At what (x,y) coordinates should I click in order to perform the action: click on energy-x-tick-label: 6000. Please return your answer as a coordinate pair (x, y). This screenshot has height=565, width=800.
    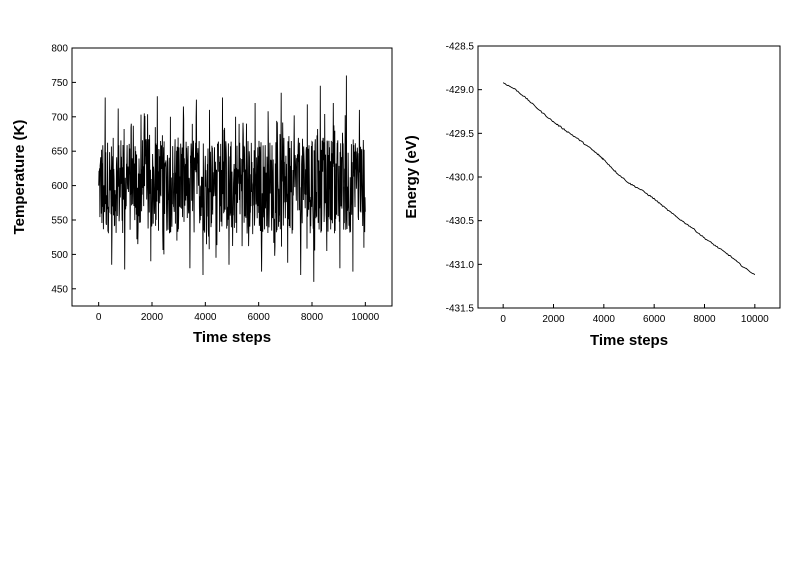
    Looking at the image, I should click on (654, 319).